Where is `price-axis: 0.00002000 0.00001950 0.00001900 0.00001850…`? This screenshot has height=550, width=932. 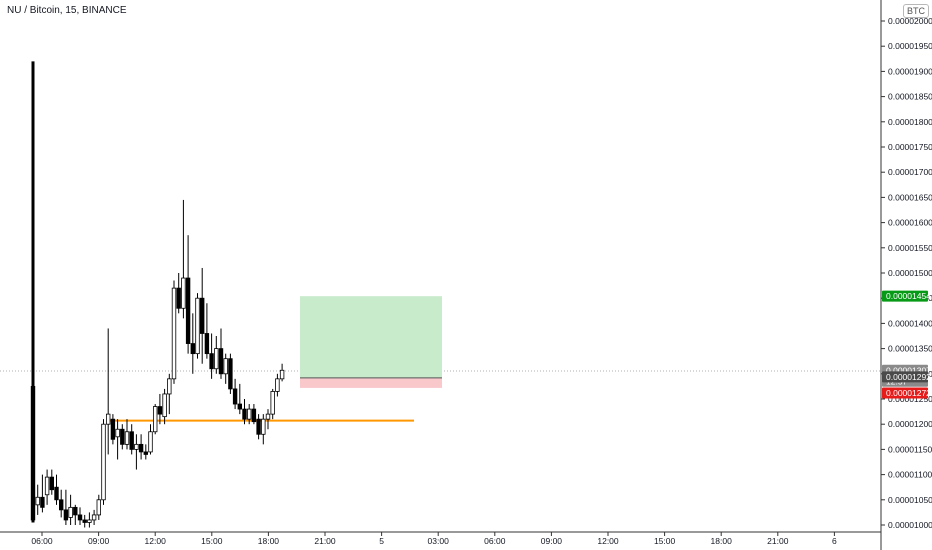
price-axis: 0.00002000 0.00001950 0.00001900 0.00001850… is located at coordinates (906, 273).